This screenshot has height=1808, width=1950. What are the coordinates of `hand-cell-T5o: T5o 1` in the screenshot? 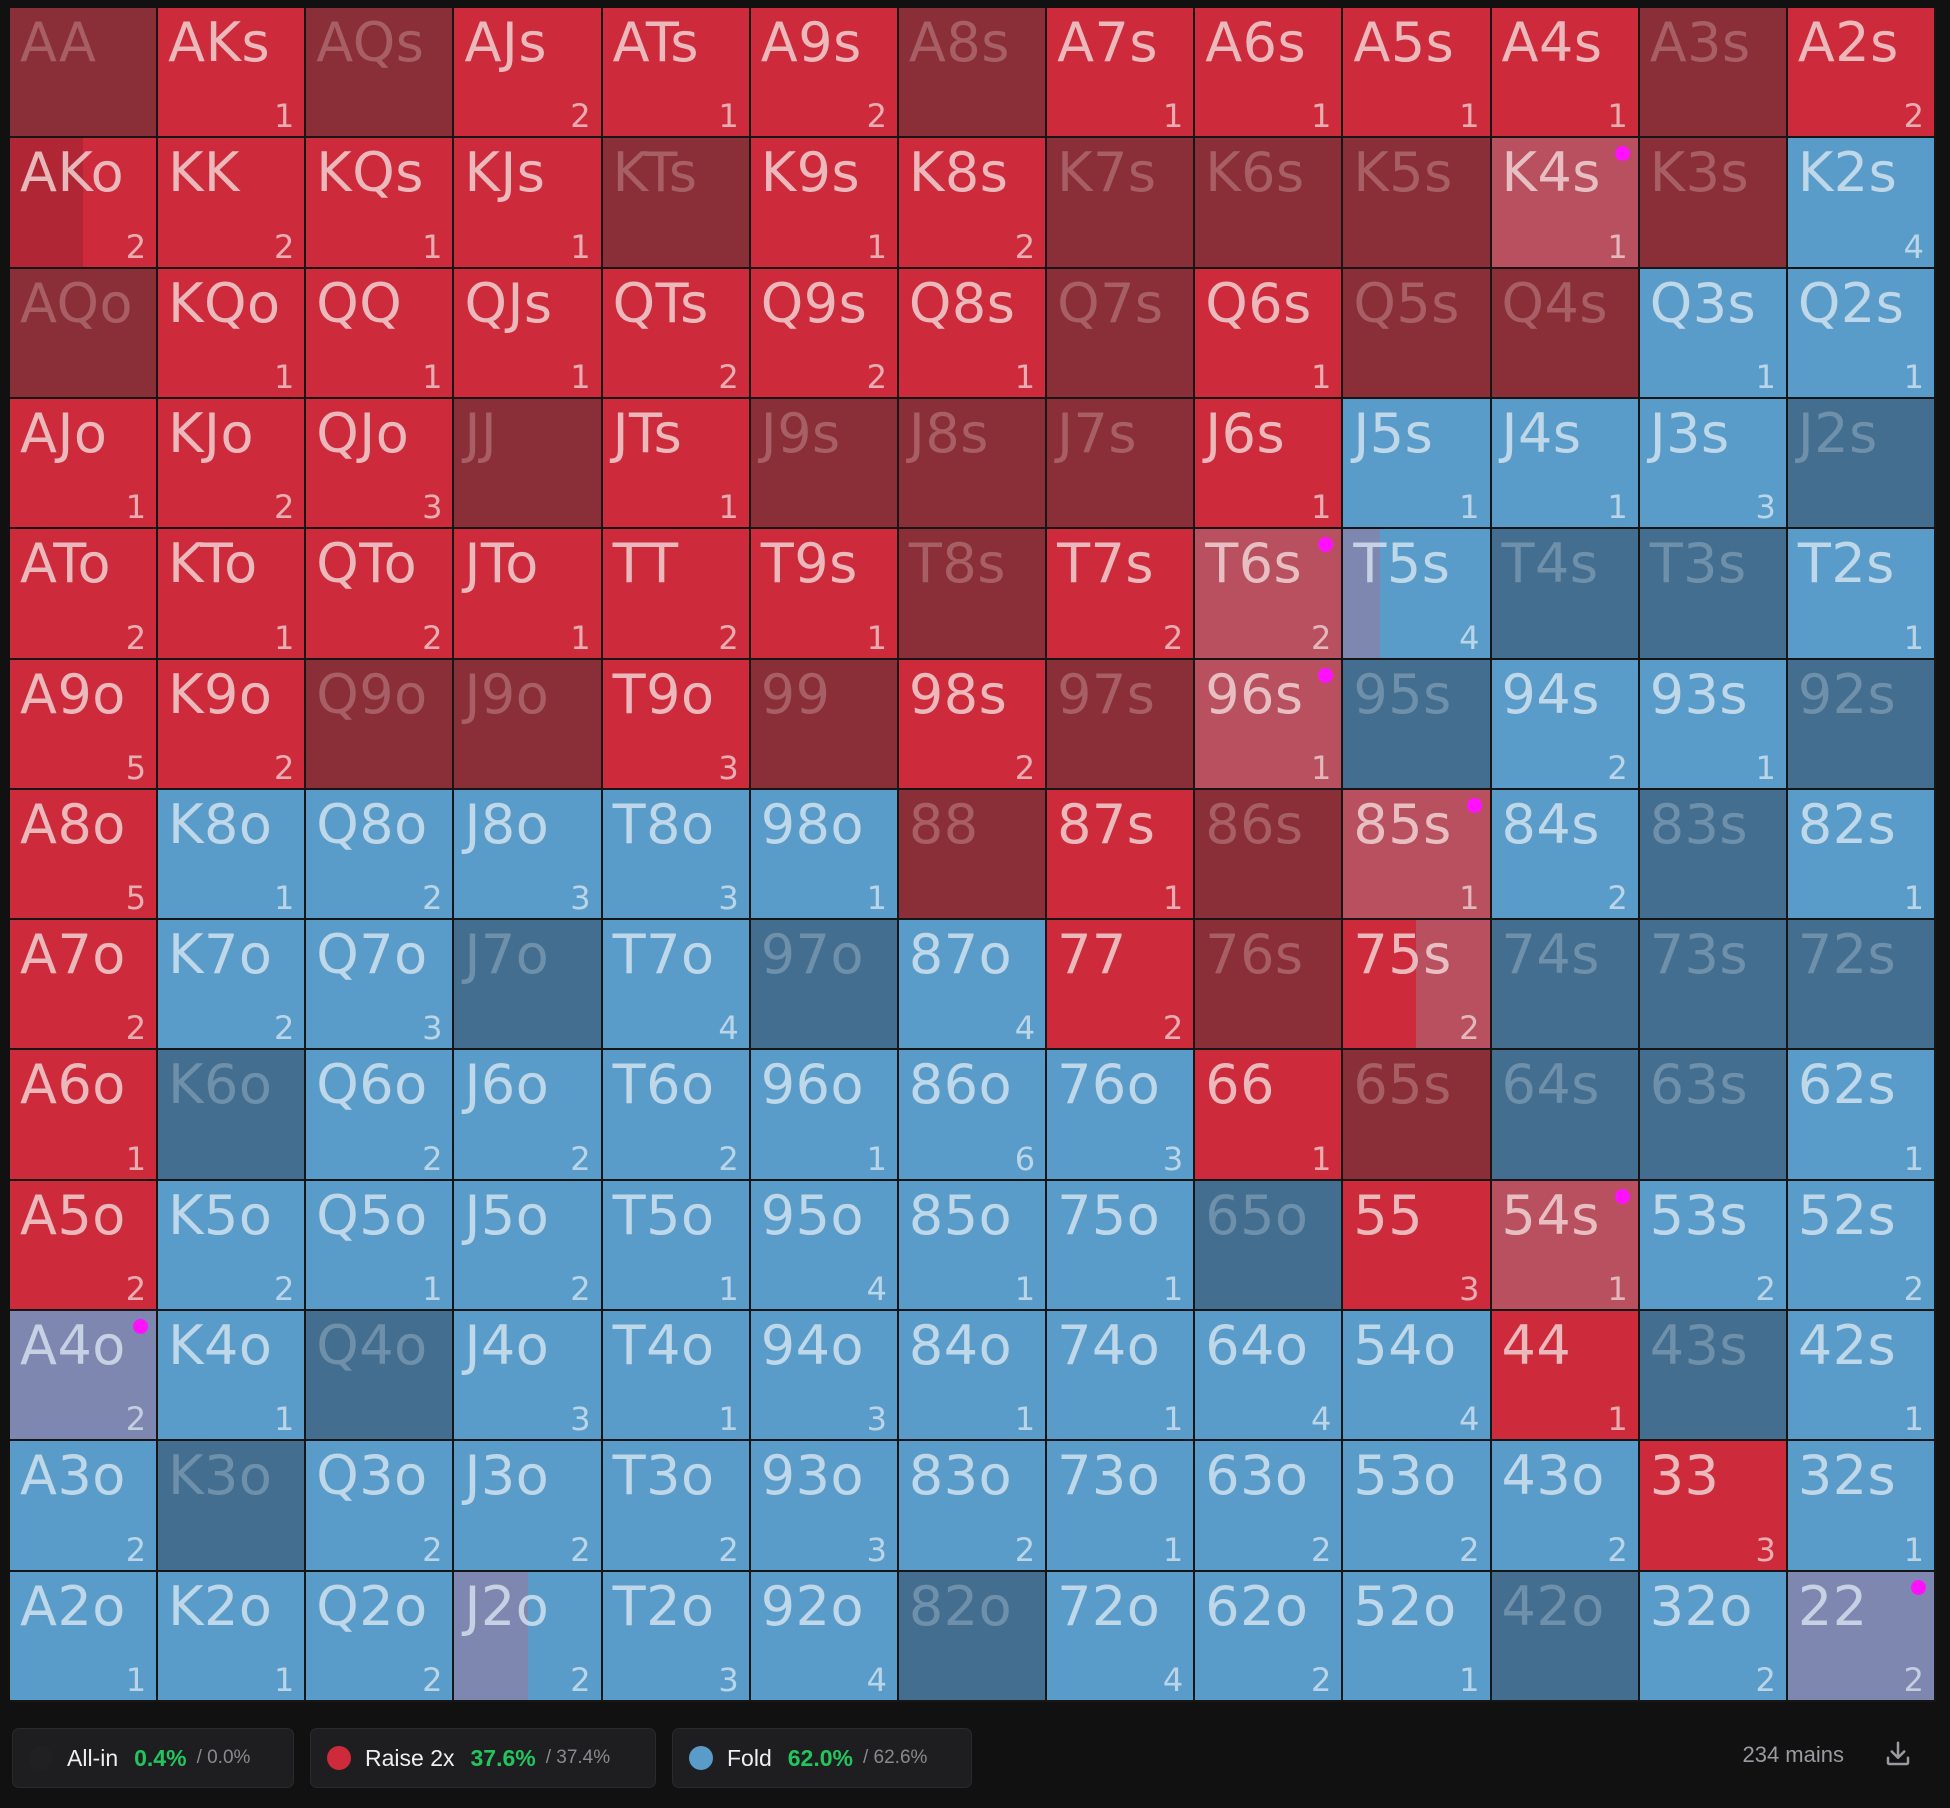 It's located at (676, 1246).